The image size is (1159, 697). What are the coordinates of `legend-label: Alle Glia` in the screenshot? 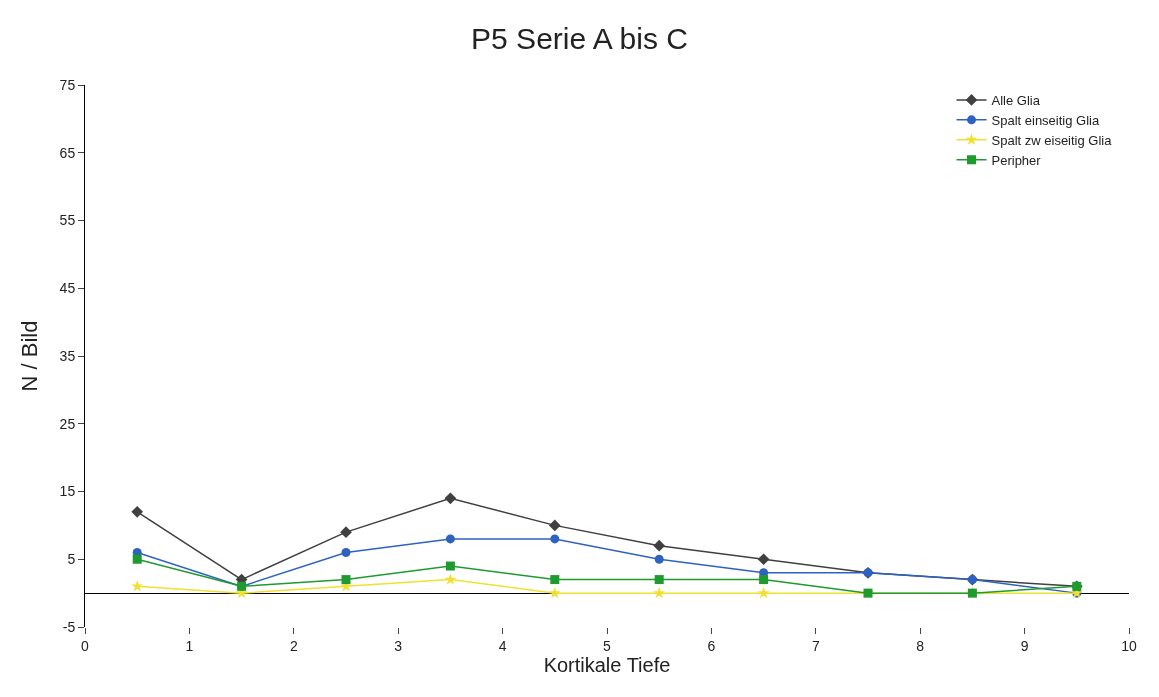 It's located at (1016, 101).